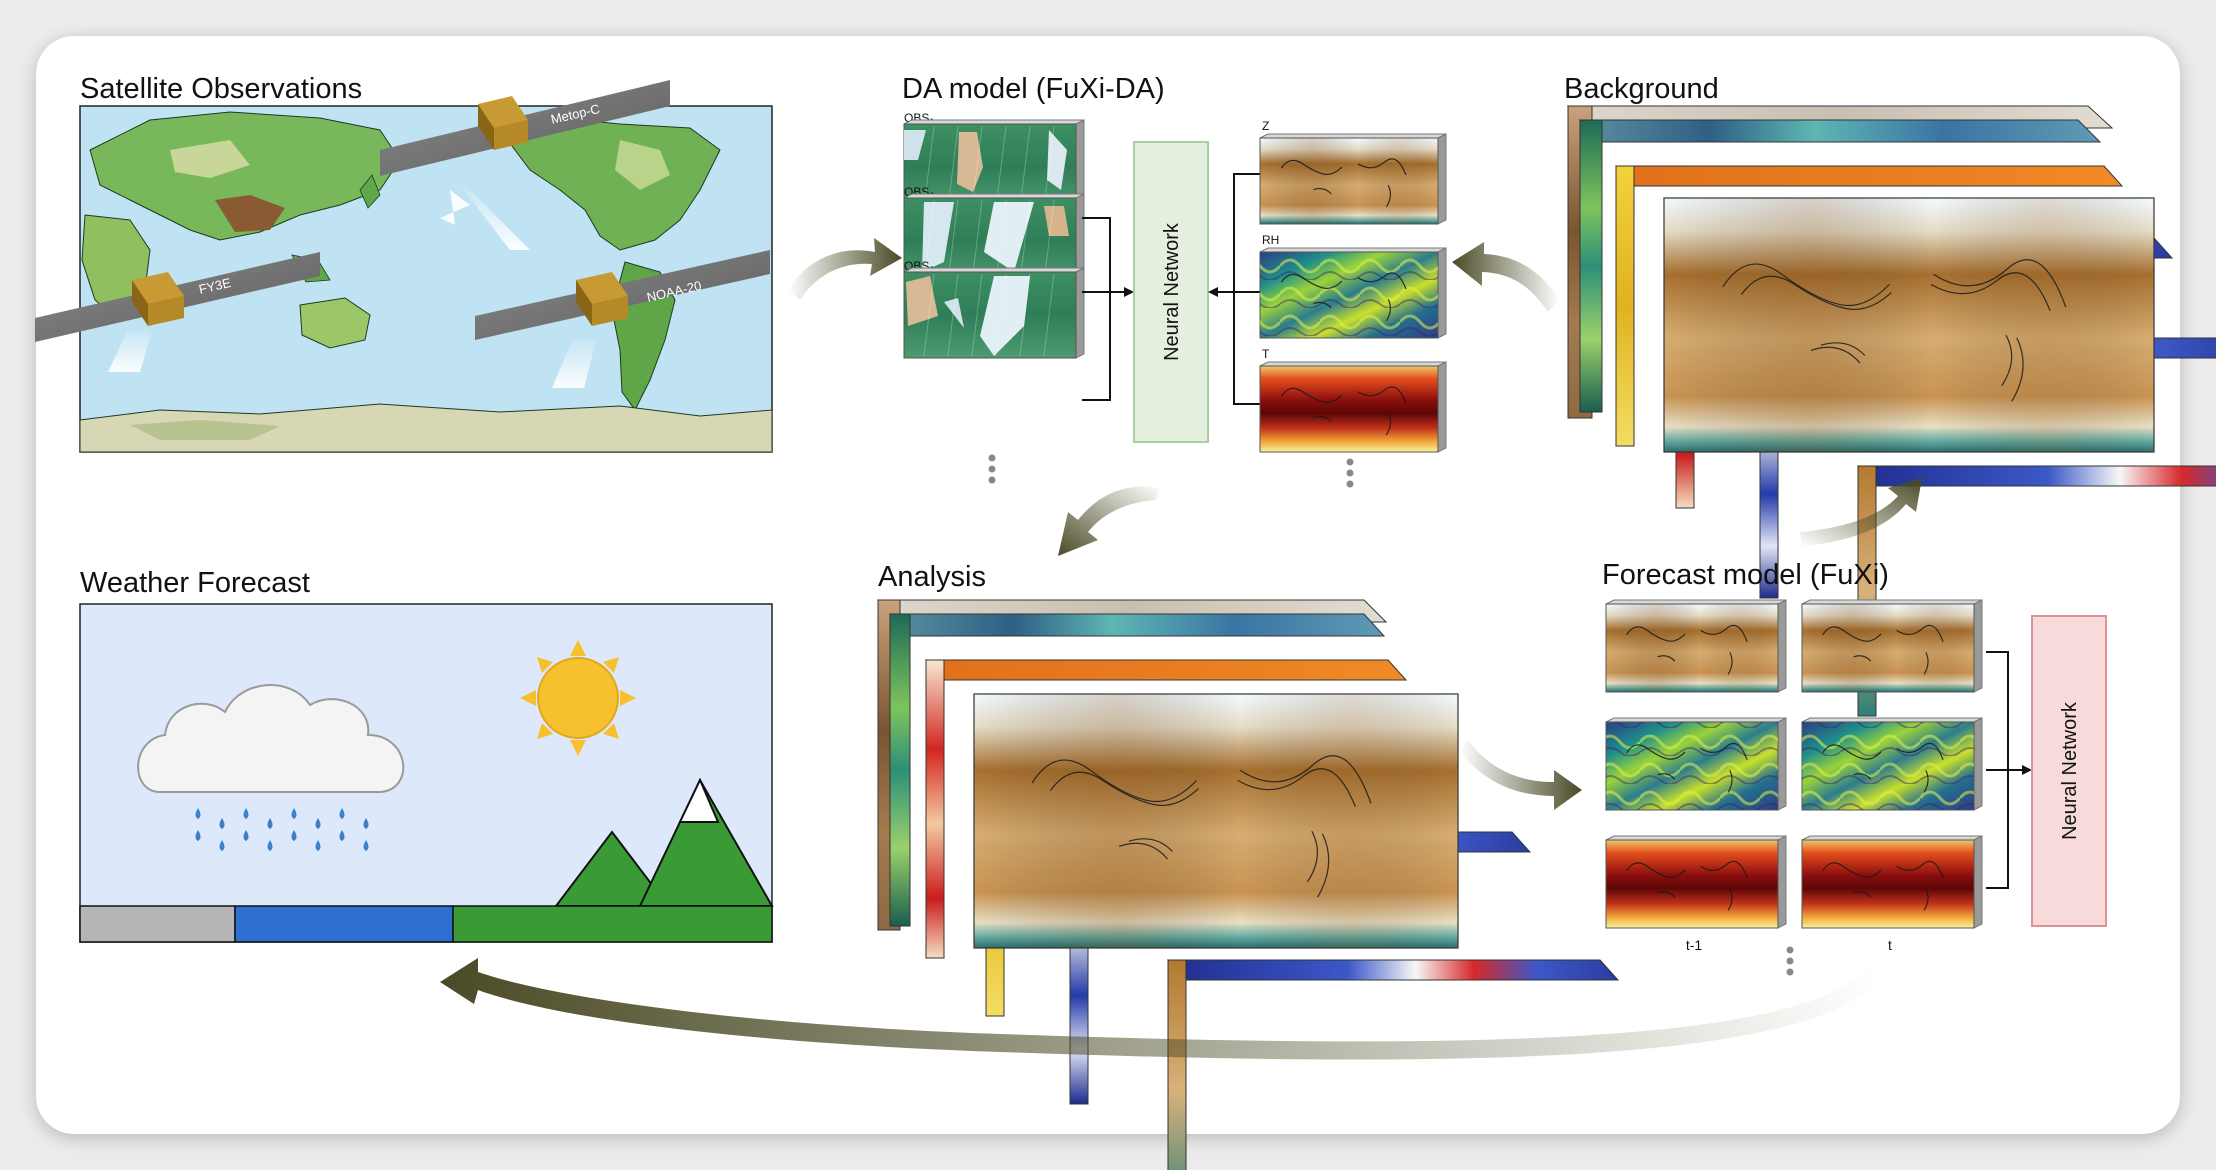 This screenshot has width=2216, height=1170. Describe the element at coordinates (1890, 945) in the screenshot. I see `time-label-t: t` at that location.